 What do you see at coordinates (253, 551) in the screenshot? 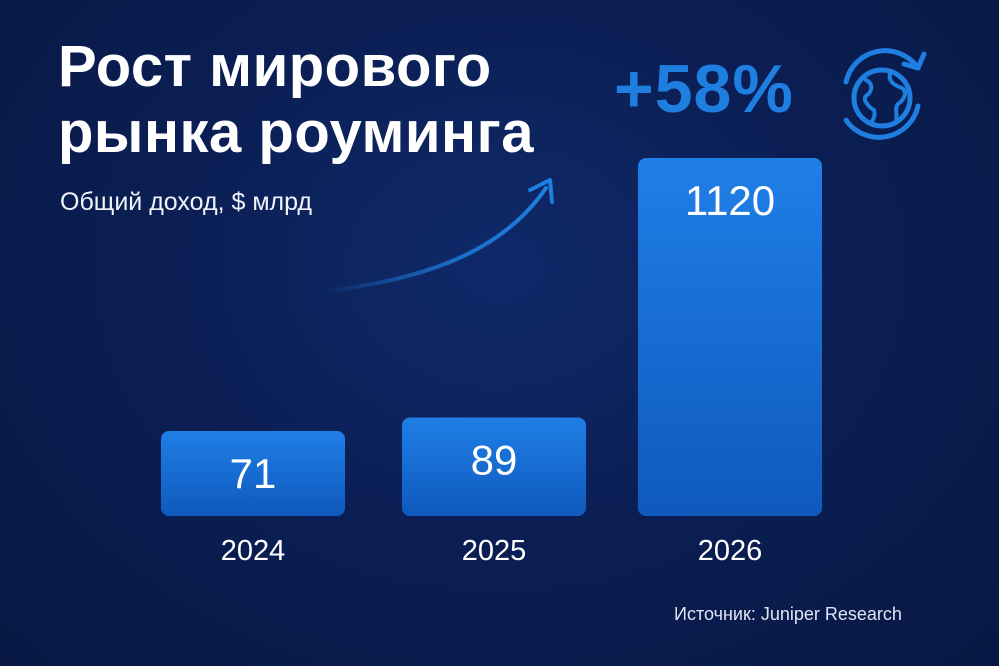
I see `x-tick-label-2024: 2024` at bounding box center [253, 551].